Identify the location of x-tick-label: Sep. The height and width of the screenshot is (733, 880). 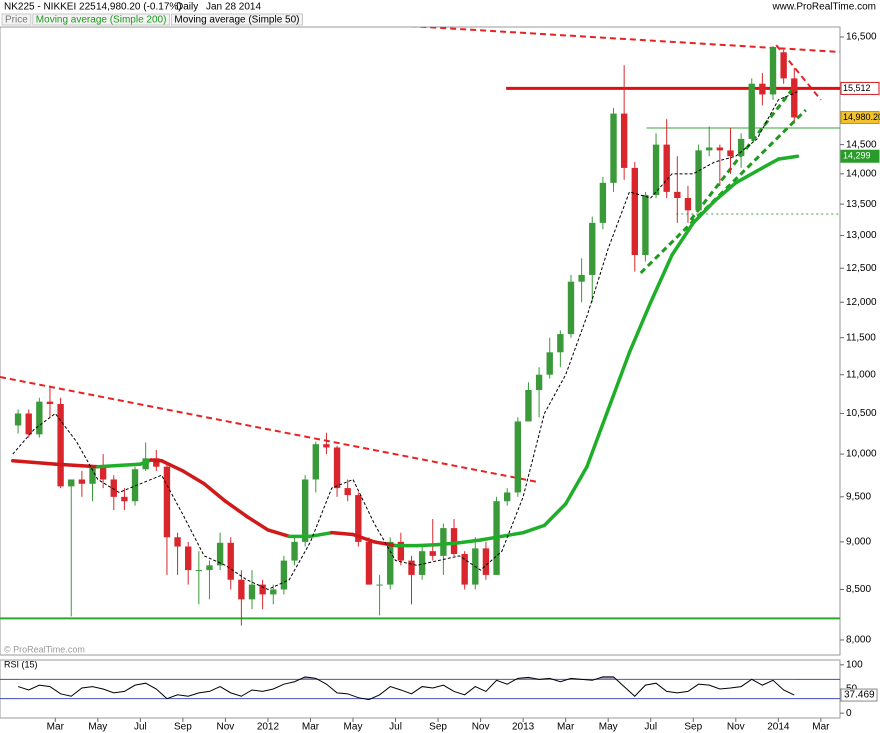
(438, 727).